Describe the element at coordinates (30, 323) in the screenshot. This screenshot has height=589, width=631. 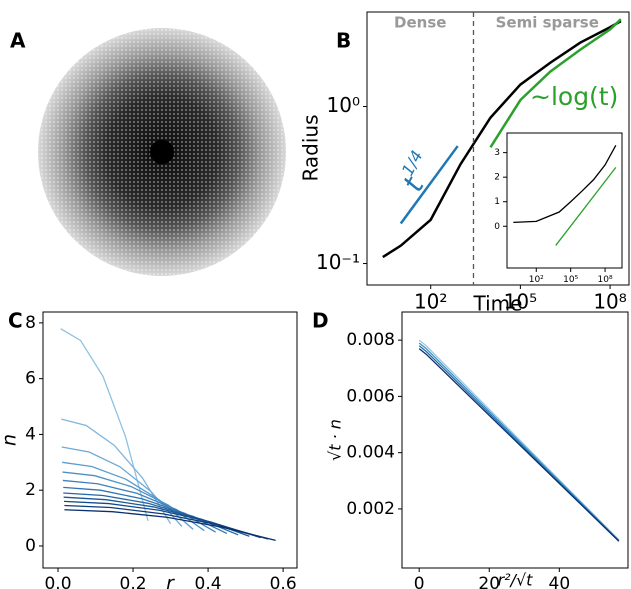
I see `y-tick-label: 8` at that location.